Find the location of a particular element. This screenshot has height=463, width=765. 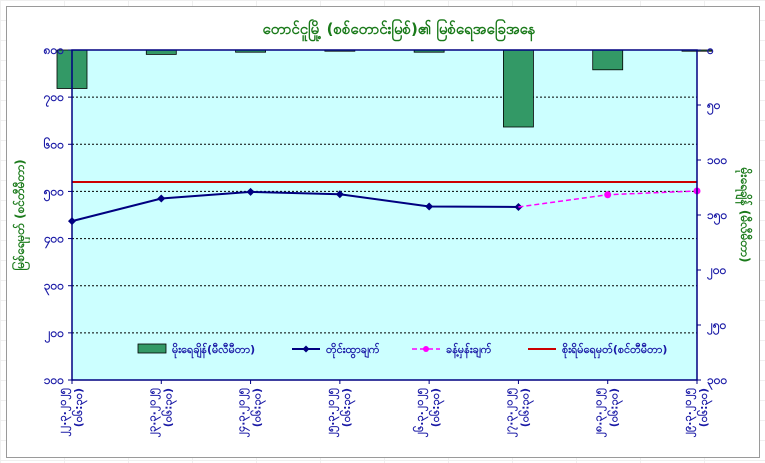

x-tick-label: ၂၃.၃.၂၀၂၅ is located at coordinates (153, 412).